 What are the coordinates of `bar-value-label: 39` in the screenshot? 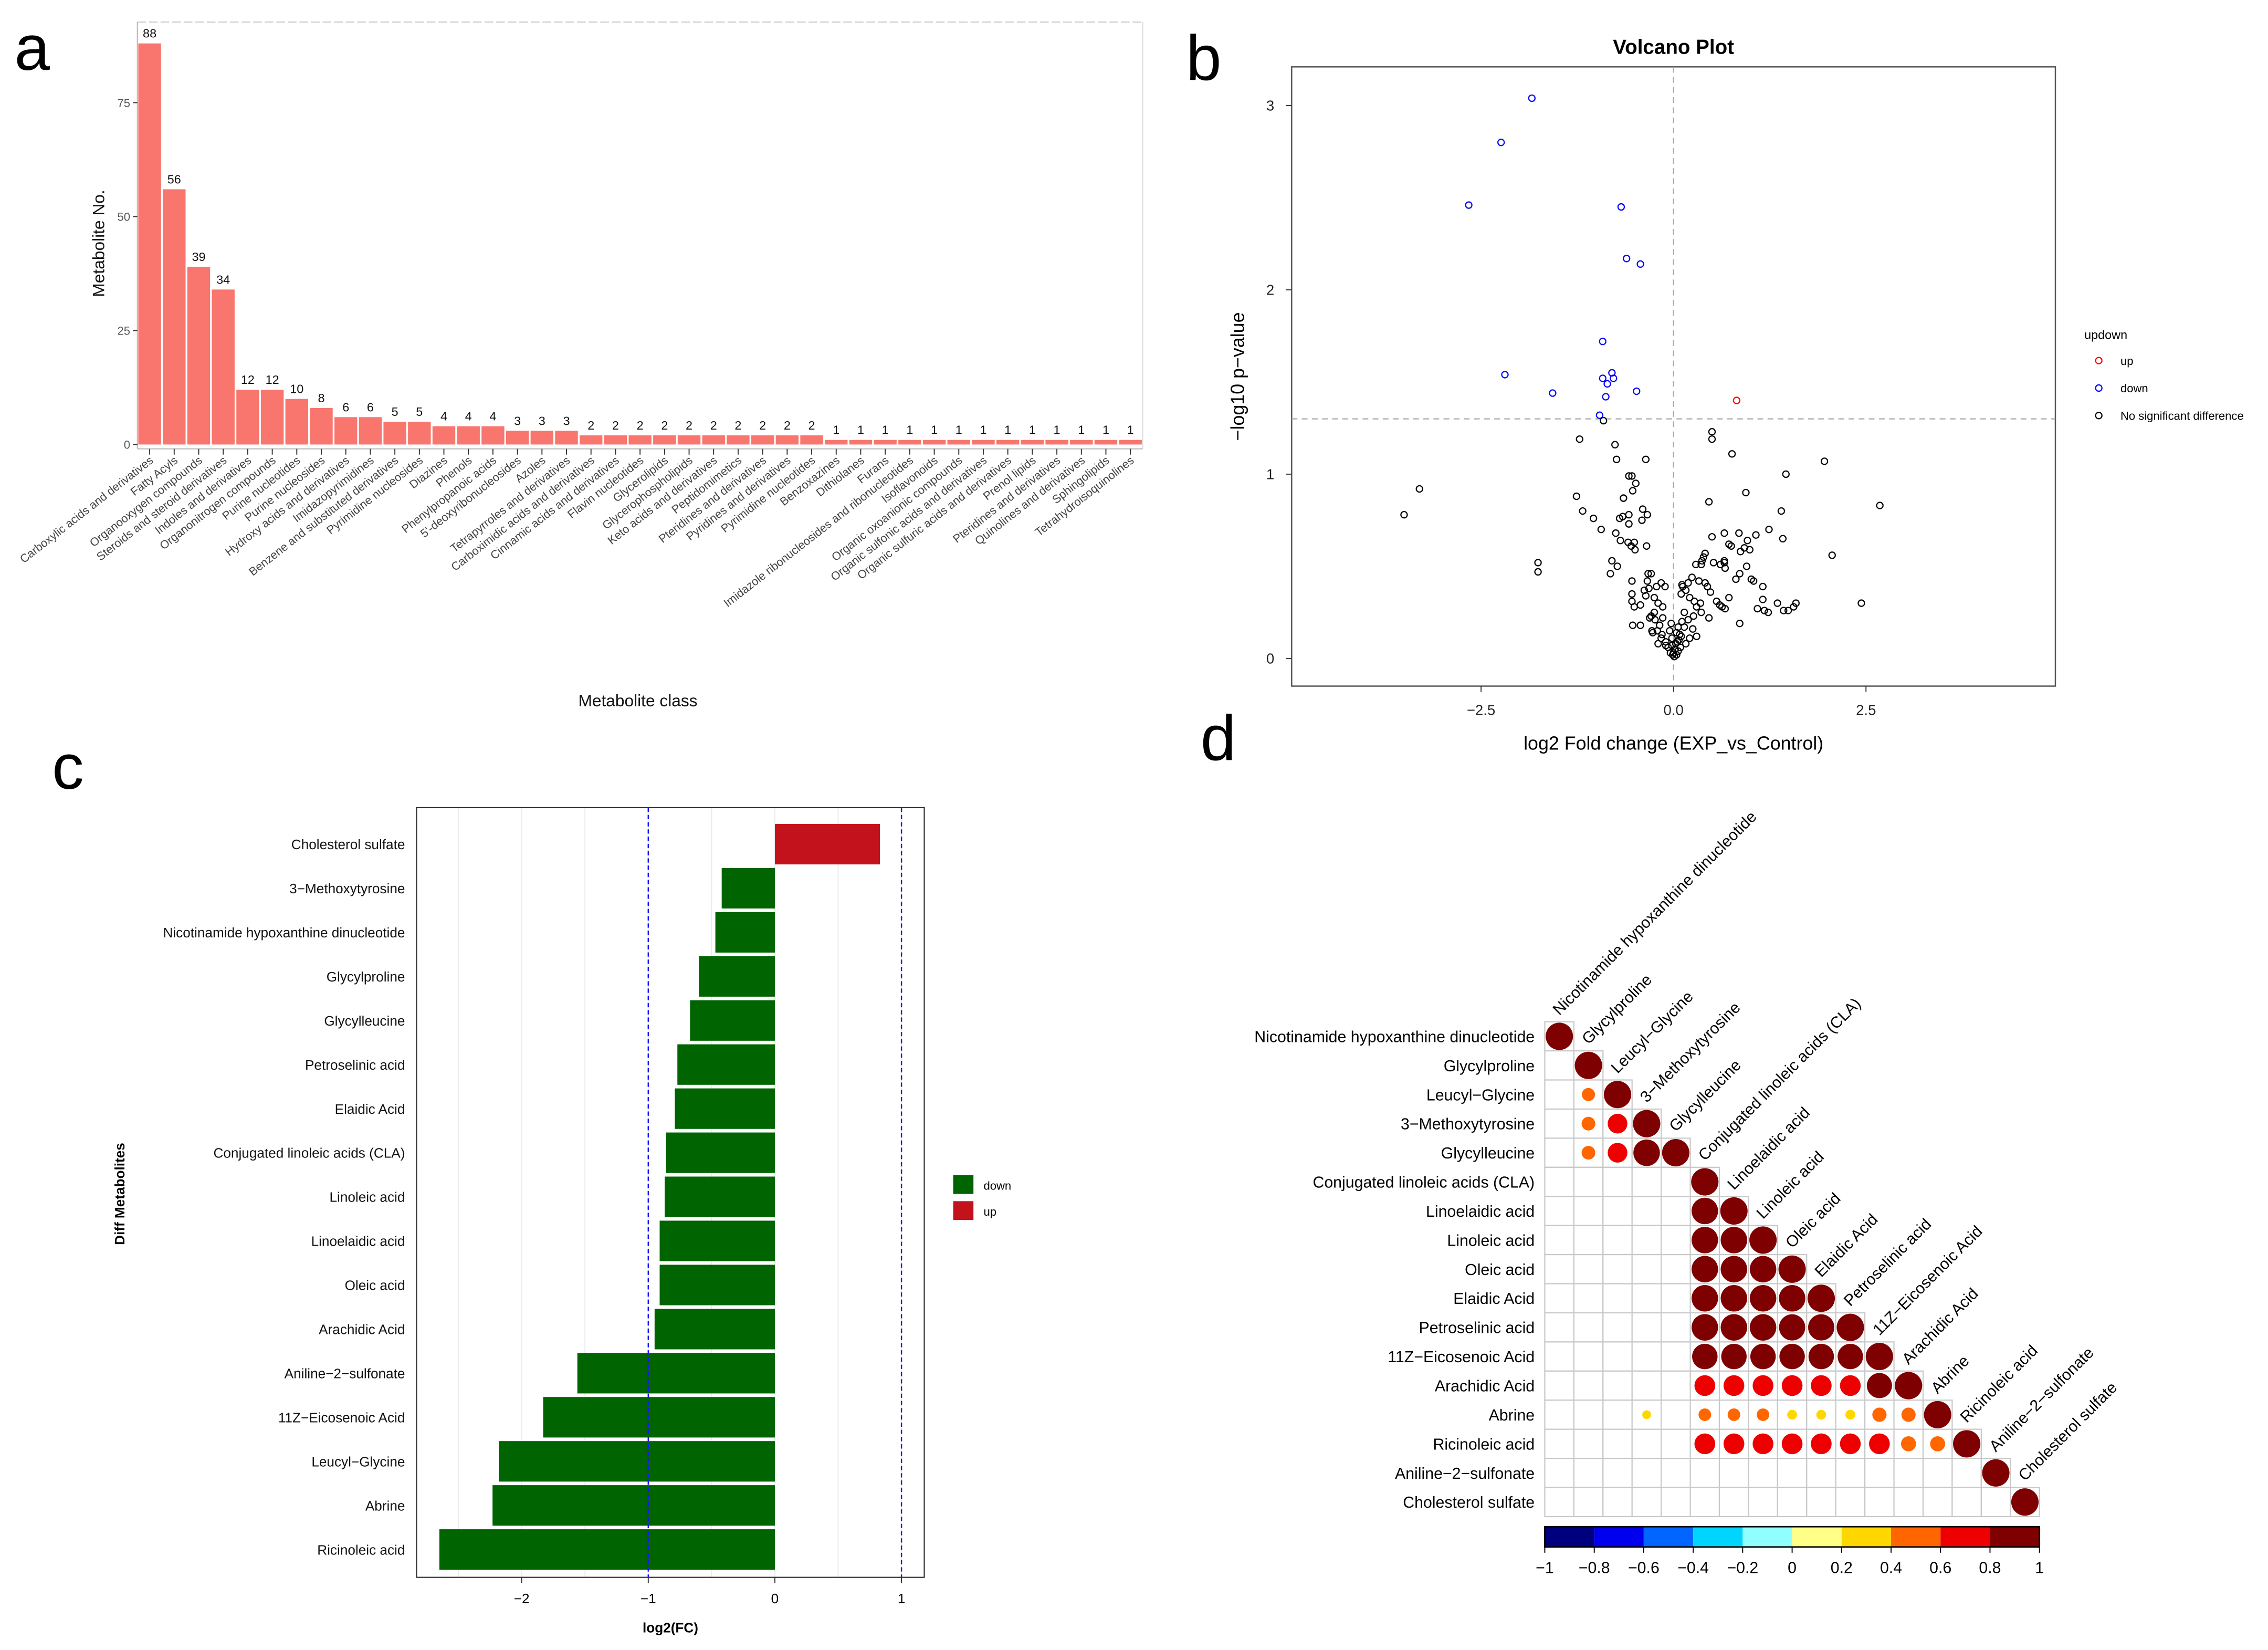 It's located at (198, 257).